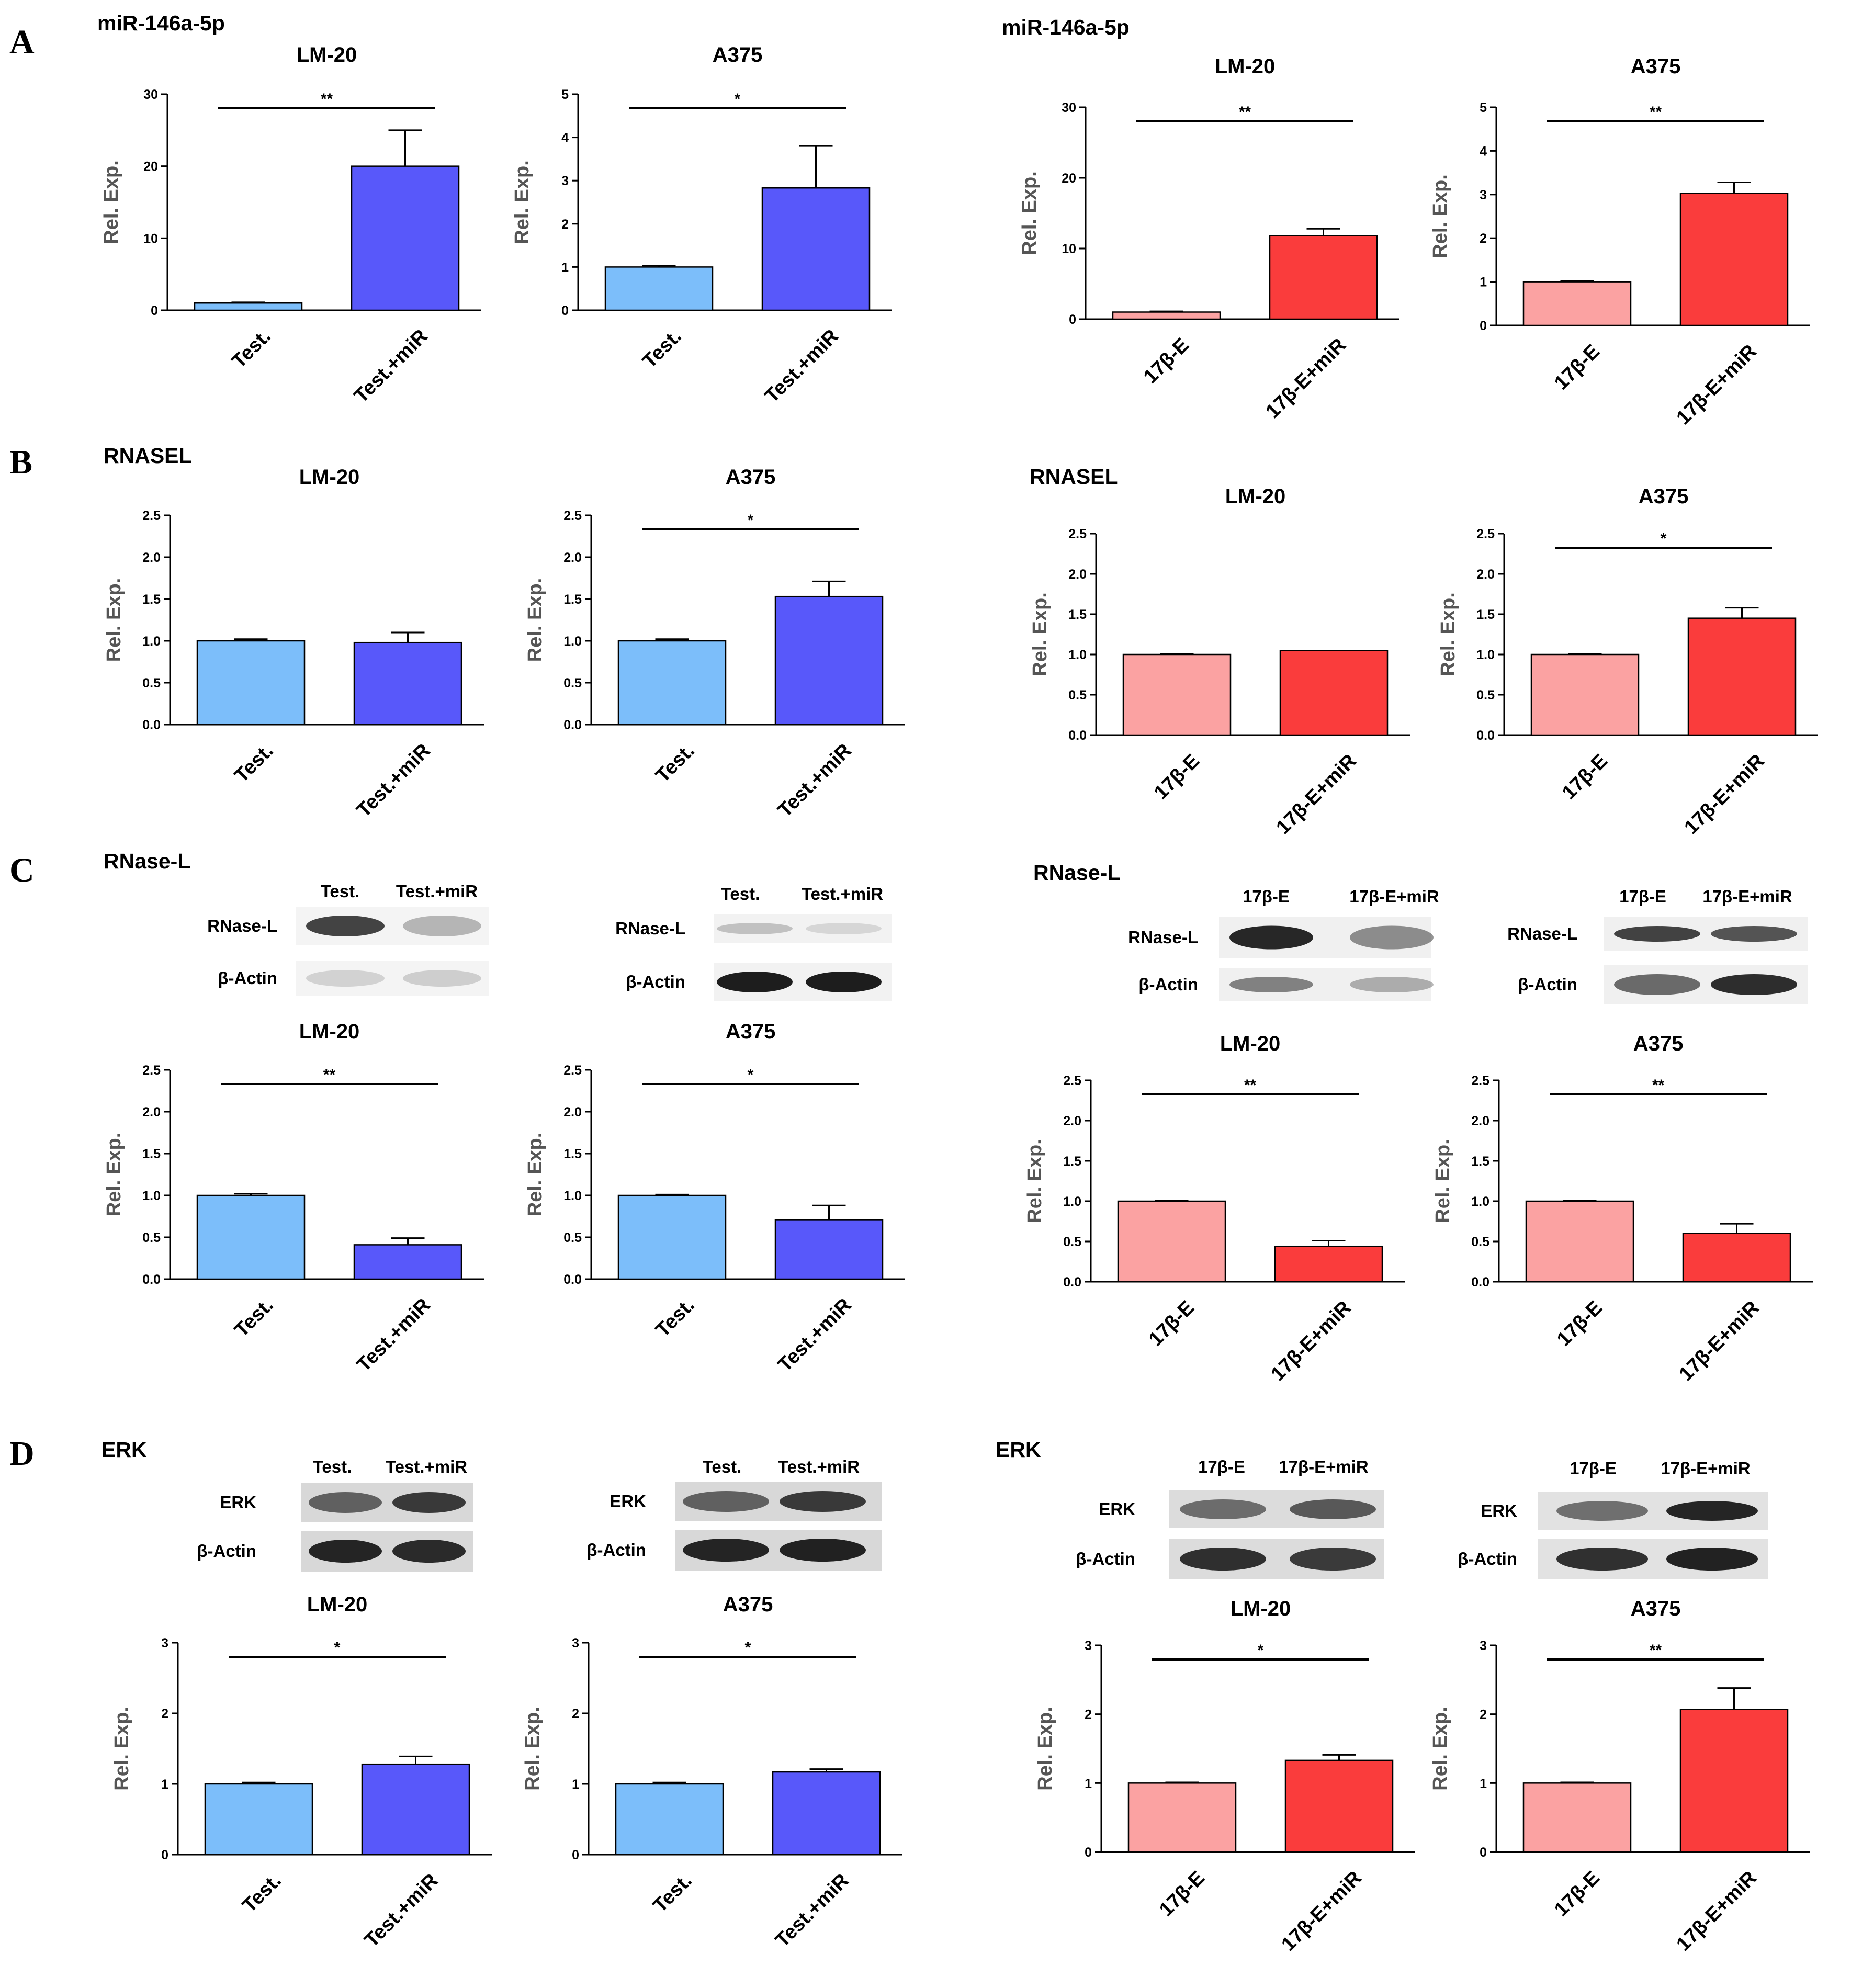  I want to click on section-title-a-right: miR-146a-5p, so click(1066, 27).